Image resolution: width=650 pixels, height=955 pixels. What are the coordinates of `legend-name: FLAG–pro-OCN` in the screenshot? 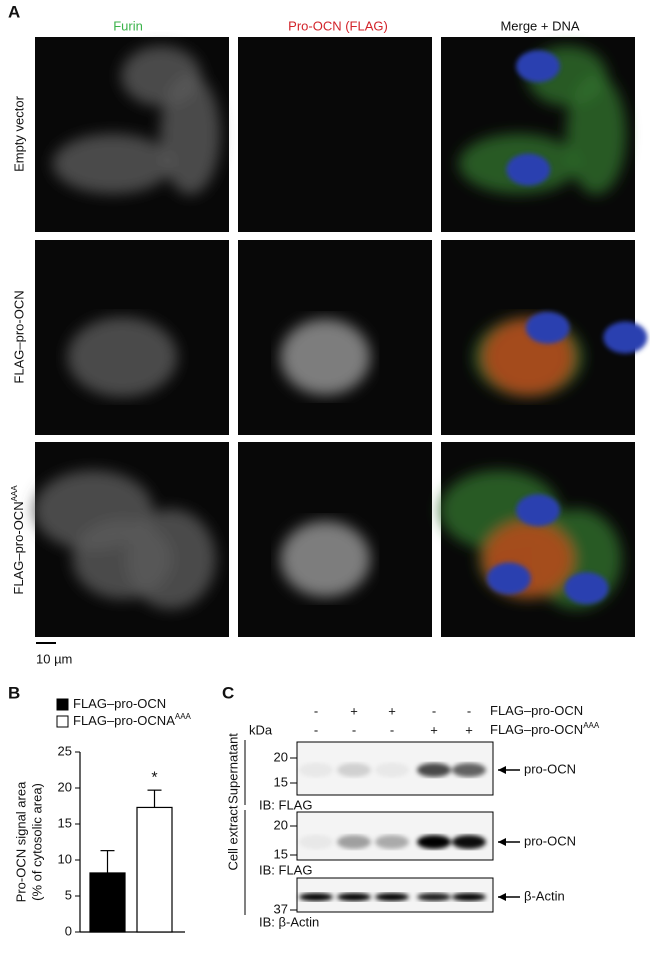 It's located at (119, 703).